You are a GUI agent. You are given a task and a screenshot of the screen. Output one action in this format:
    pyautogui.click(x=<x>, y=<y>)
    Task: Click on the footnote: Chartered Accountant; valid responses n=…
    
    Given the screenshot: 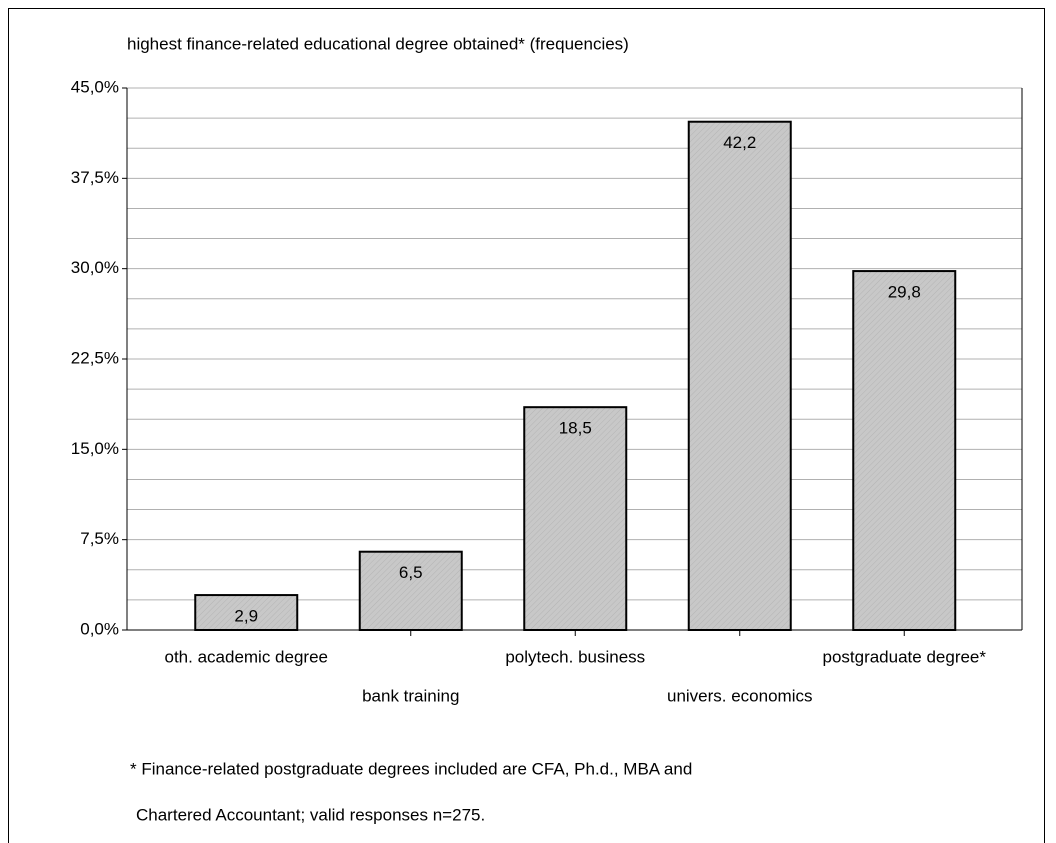 What is the action you would take?
    pyautogui.click(x=310, y=814)
    